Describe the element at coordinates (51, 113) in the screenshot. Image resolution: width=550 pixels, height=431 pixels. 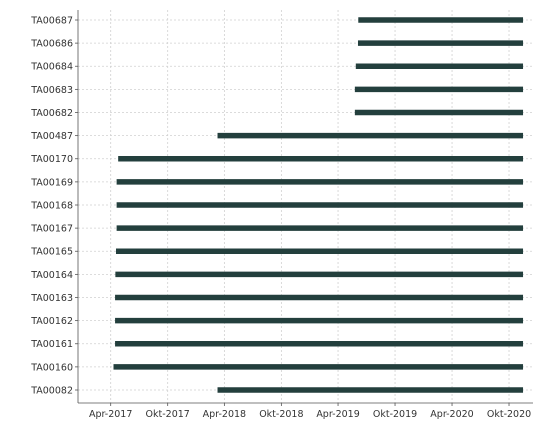
I see `y-tick-label: TA00682` at that location.